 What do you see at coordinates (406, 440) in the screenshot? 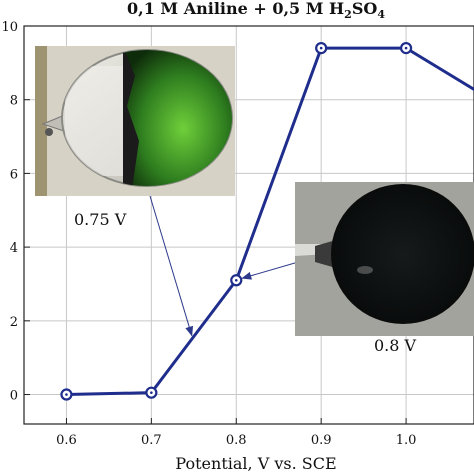
I see `x-tick-label: 1.0` at bounding box center [406, 440].